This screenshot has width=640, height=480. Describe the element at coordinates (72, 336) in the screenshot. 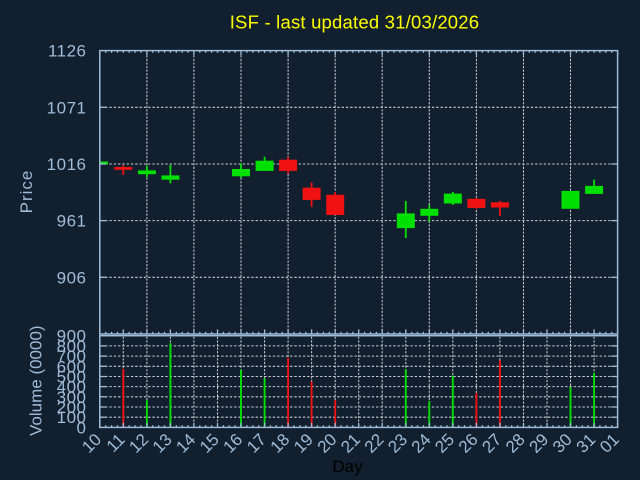

I see `svg-text: 900` at that location.